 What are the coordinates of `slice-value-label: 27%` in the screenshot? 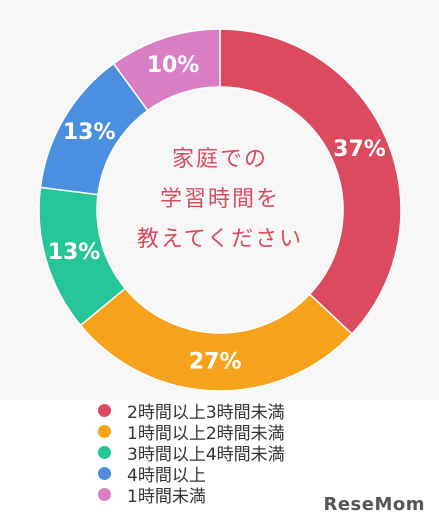 It's located at (215, 361).